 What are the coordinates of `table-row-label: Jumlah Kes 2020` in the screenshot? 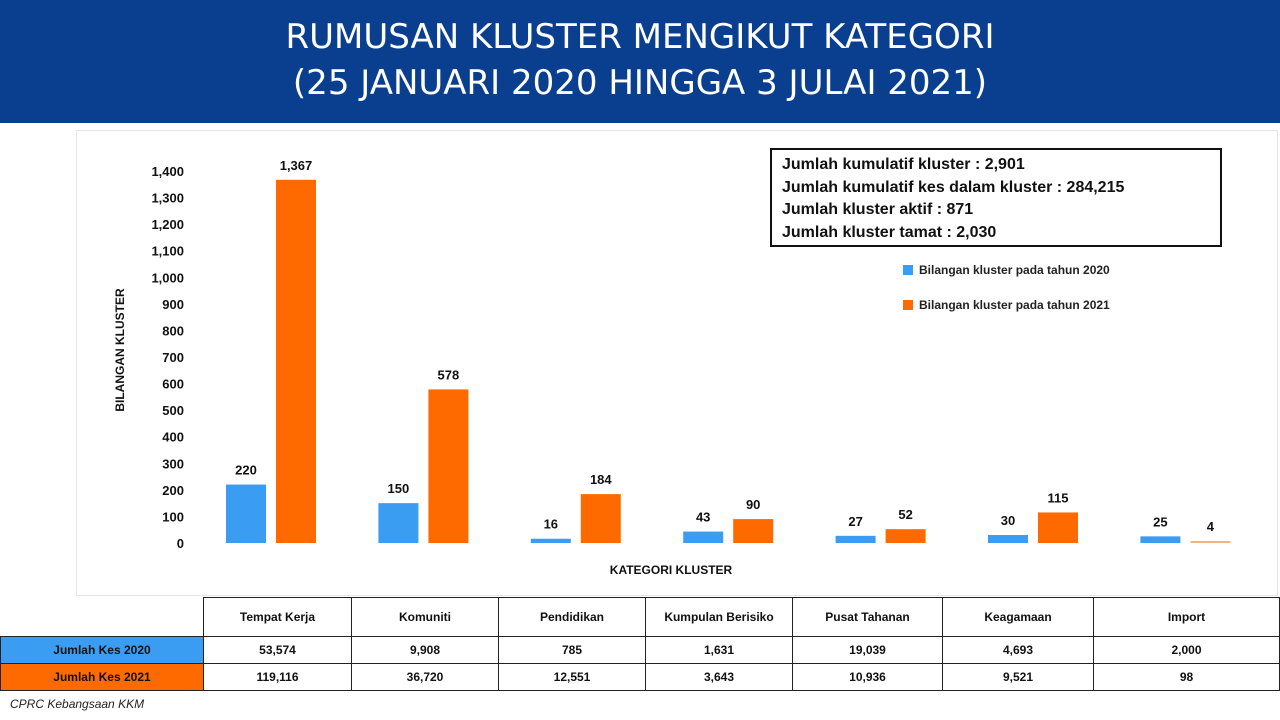 It's located at (102, 650).